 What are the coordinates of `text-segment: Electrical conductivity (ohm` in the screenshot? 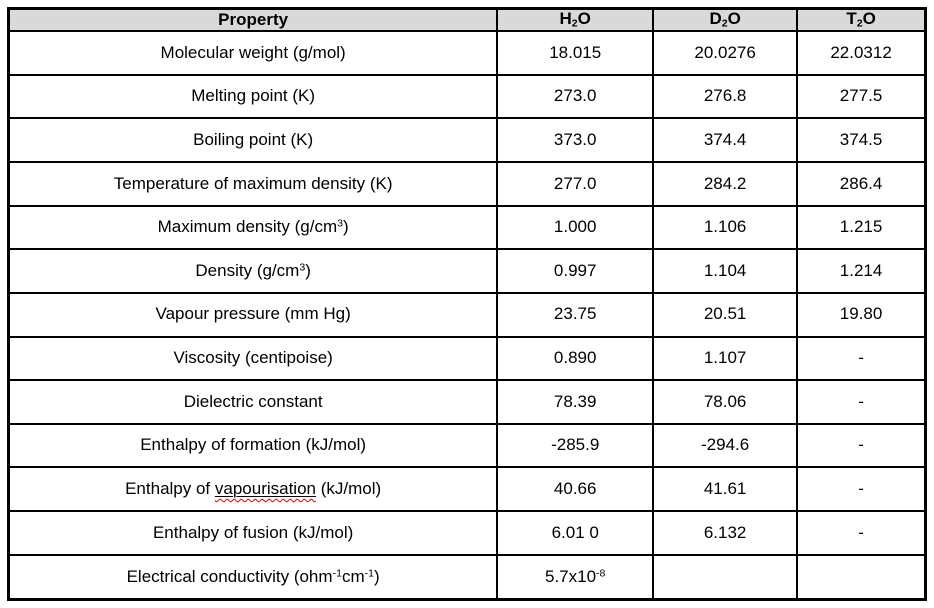 It's located at (229, 576).